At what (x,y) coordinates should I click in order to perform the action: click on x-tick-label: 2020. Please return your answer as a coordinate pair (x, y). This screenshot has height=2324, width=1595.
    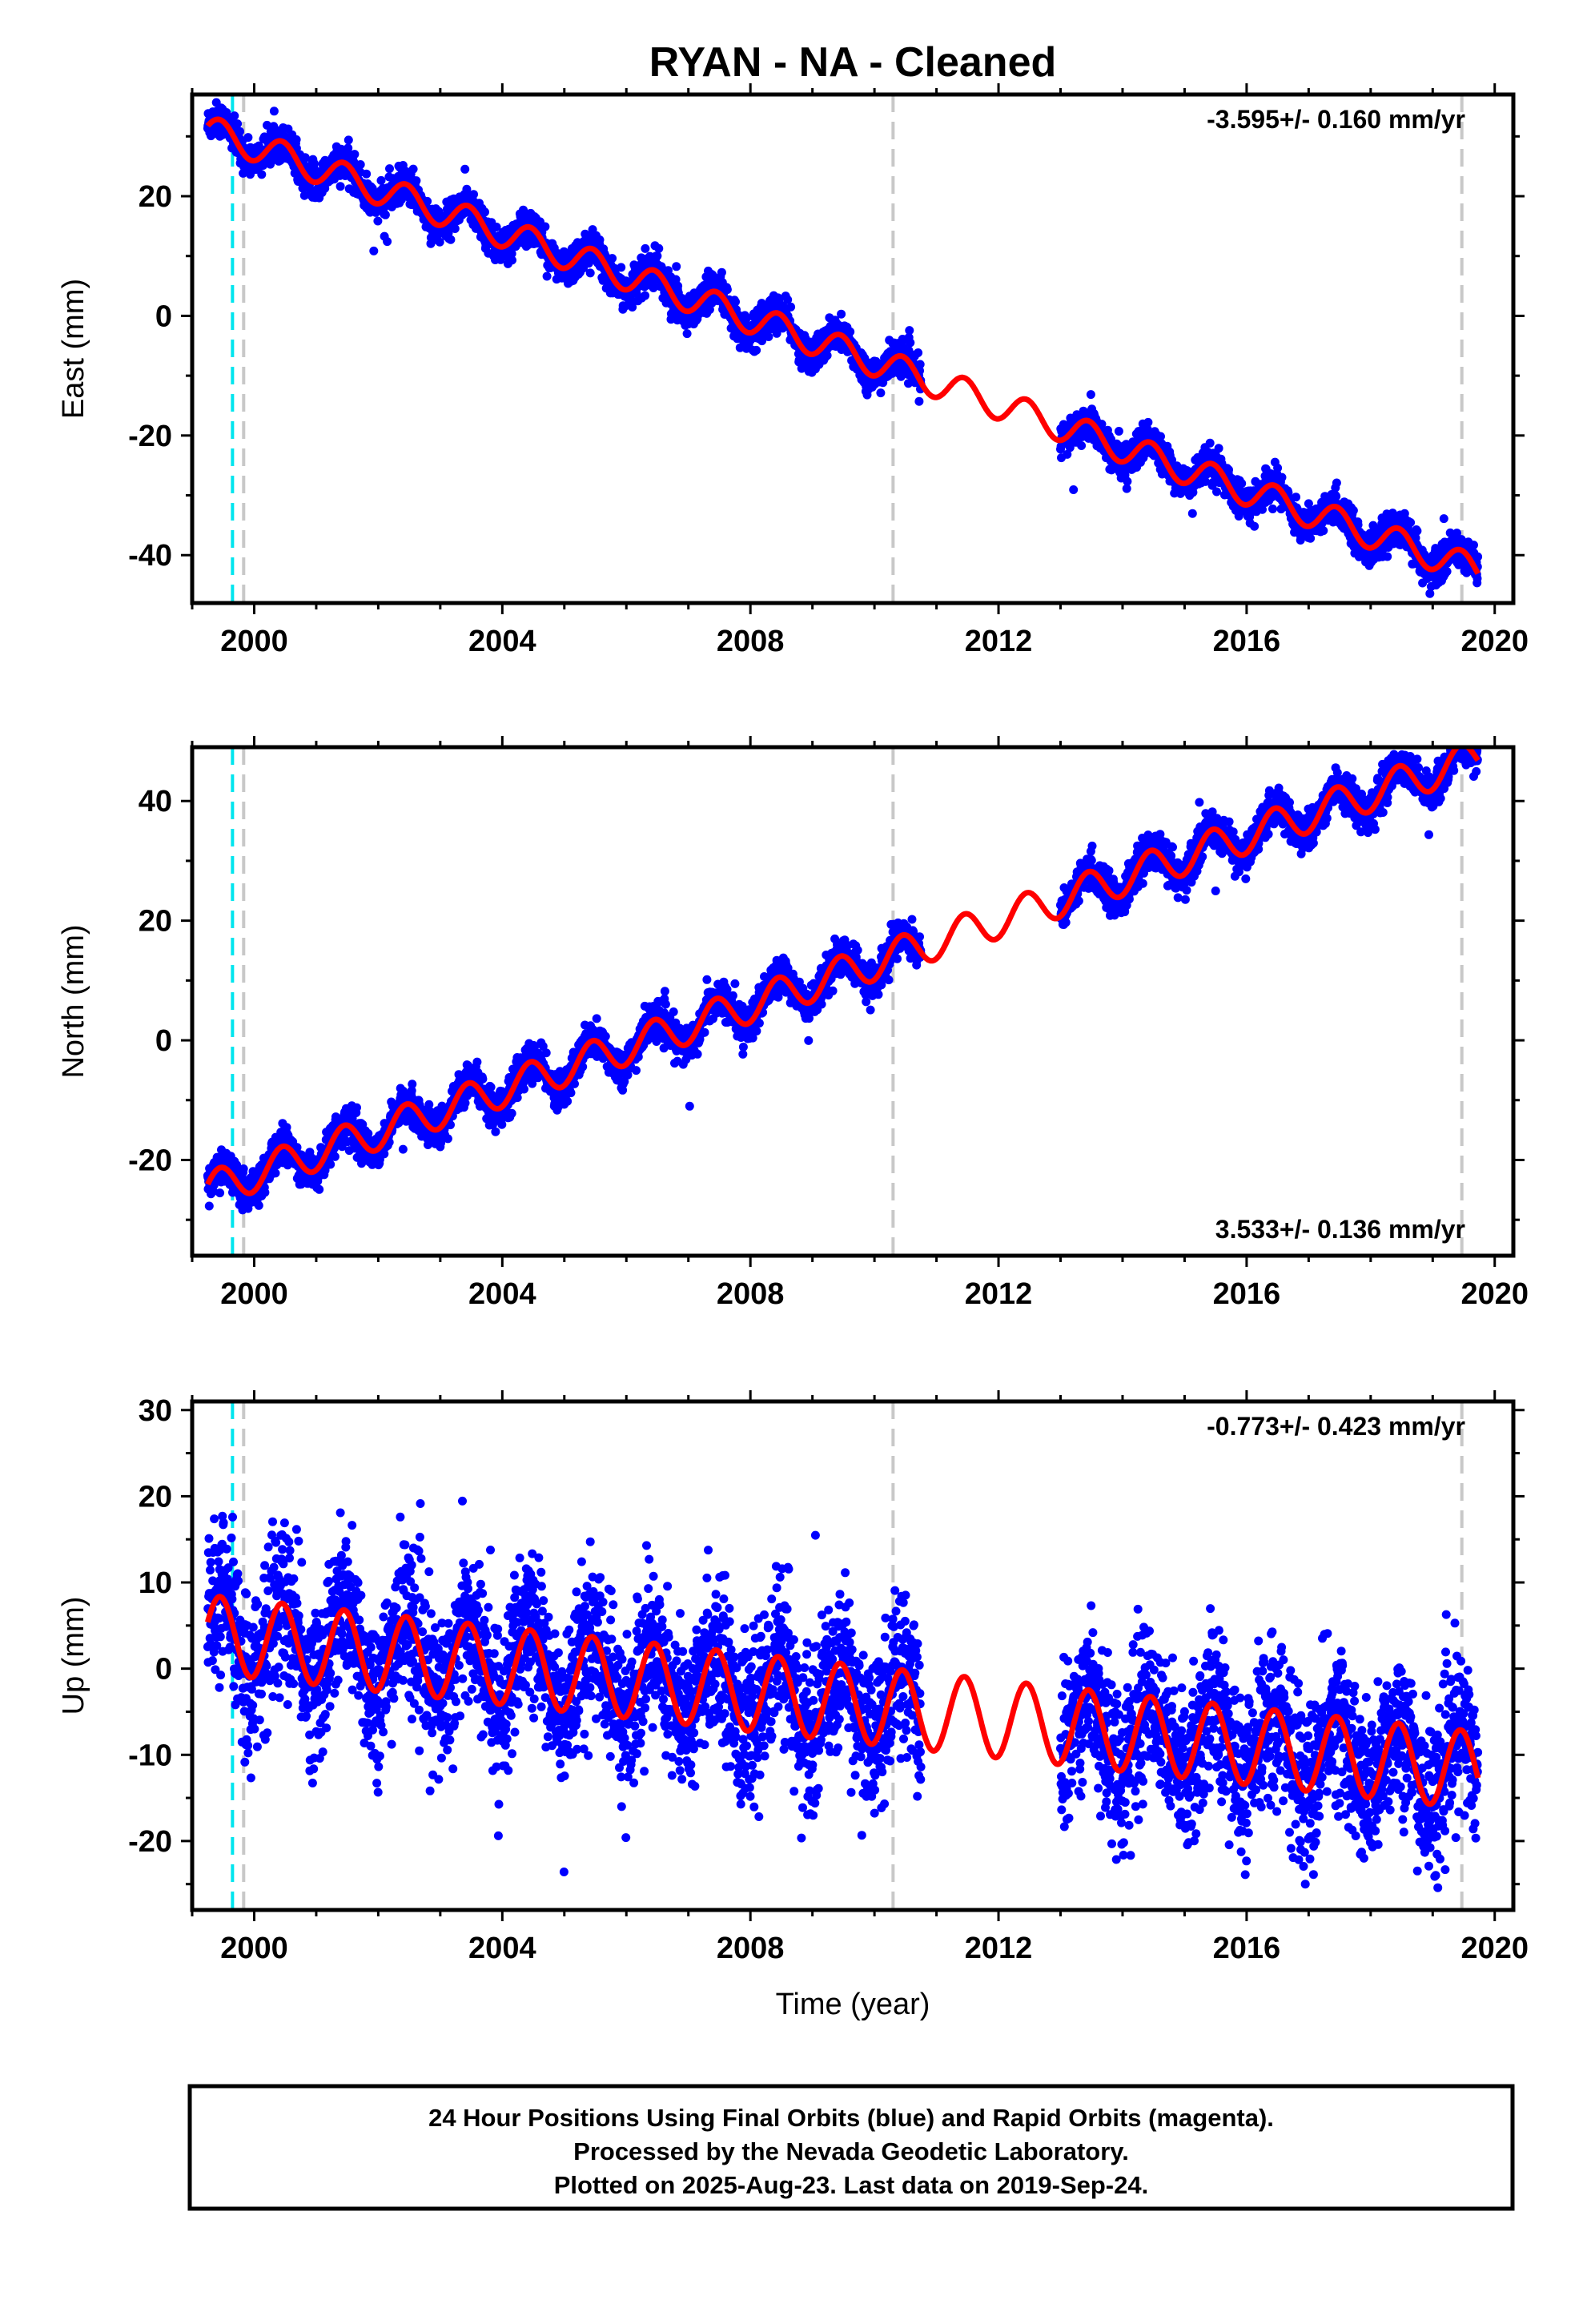
    Looking at the image, I should click on (1494, 641).